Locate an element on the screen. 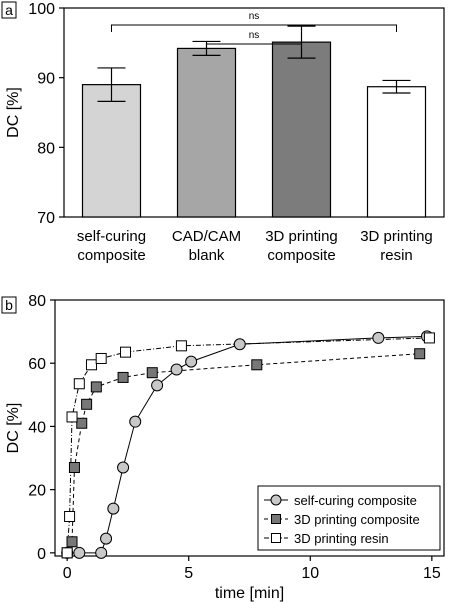 This screenshot has width=454, height=602. y-tick-label-b: 0 is located at coordinates (41, 554).